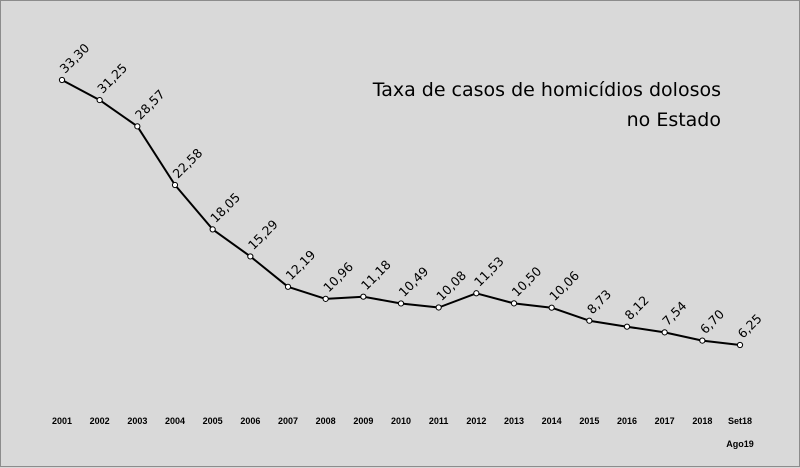 The width and height of the screenshot is (800, 468). Describe the element at coordinates (740, 421) in the screenshot. I see `x-tick-label-Set18: Set18` at that location.